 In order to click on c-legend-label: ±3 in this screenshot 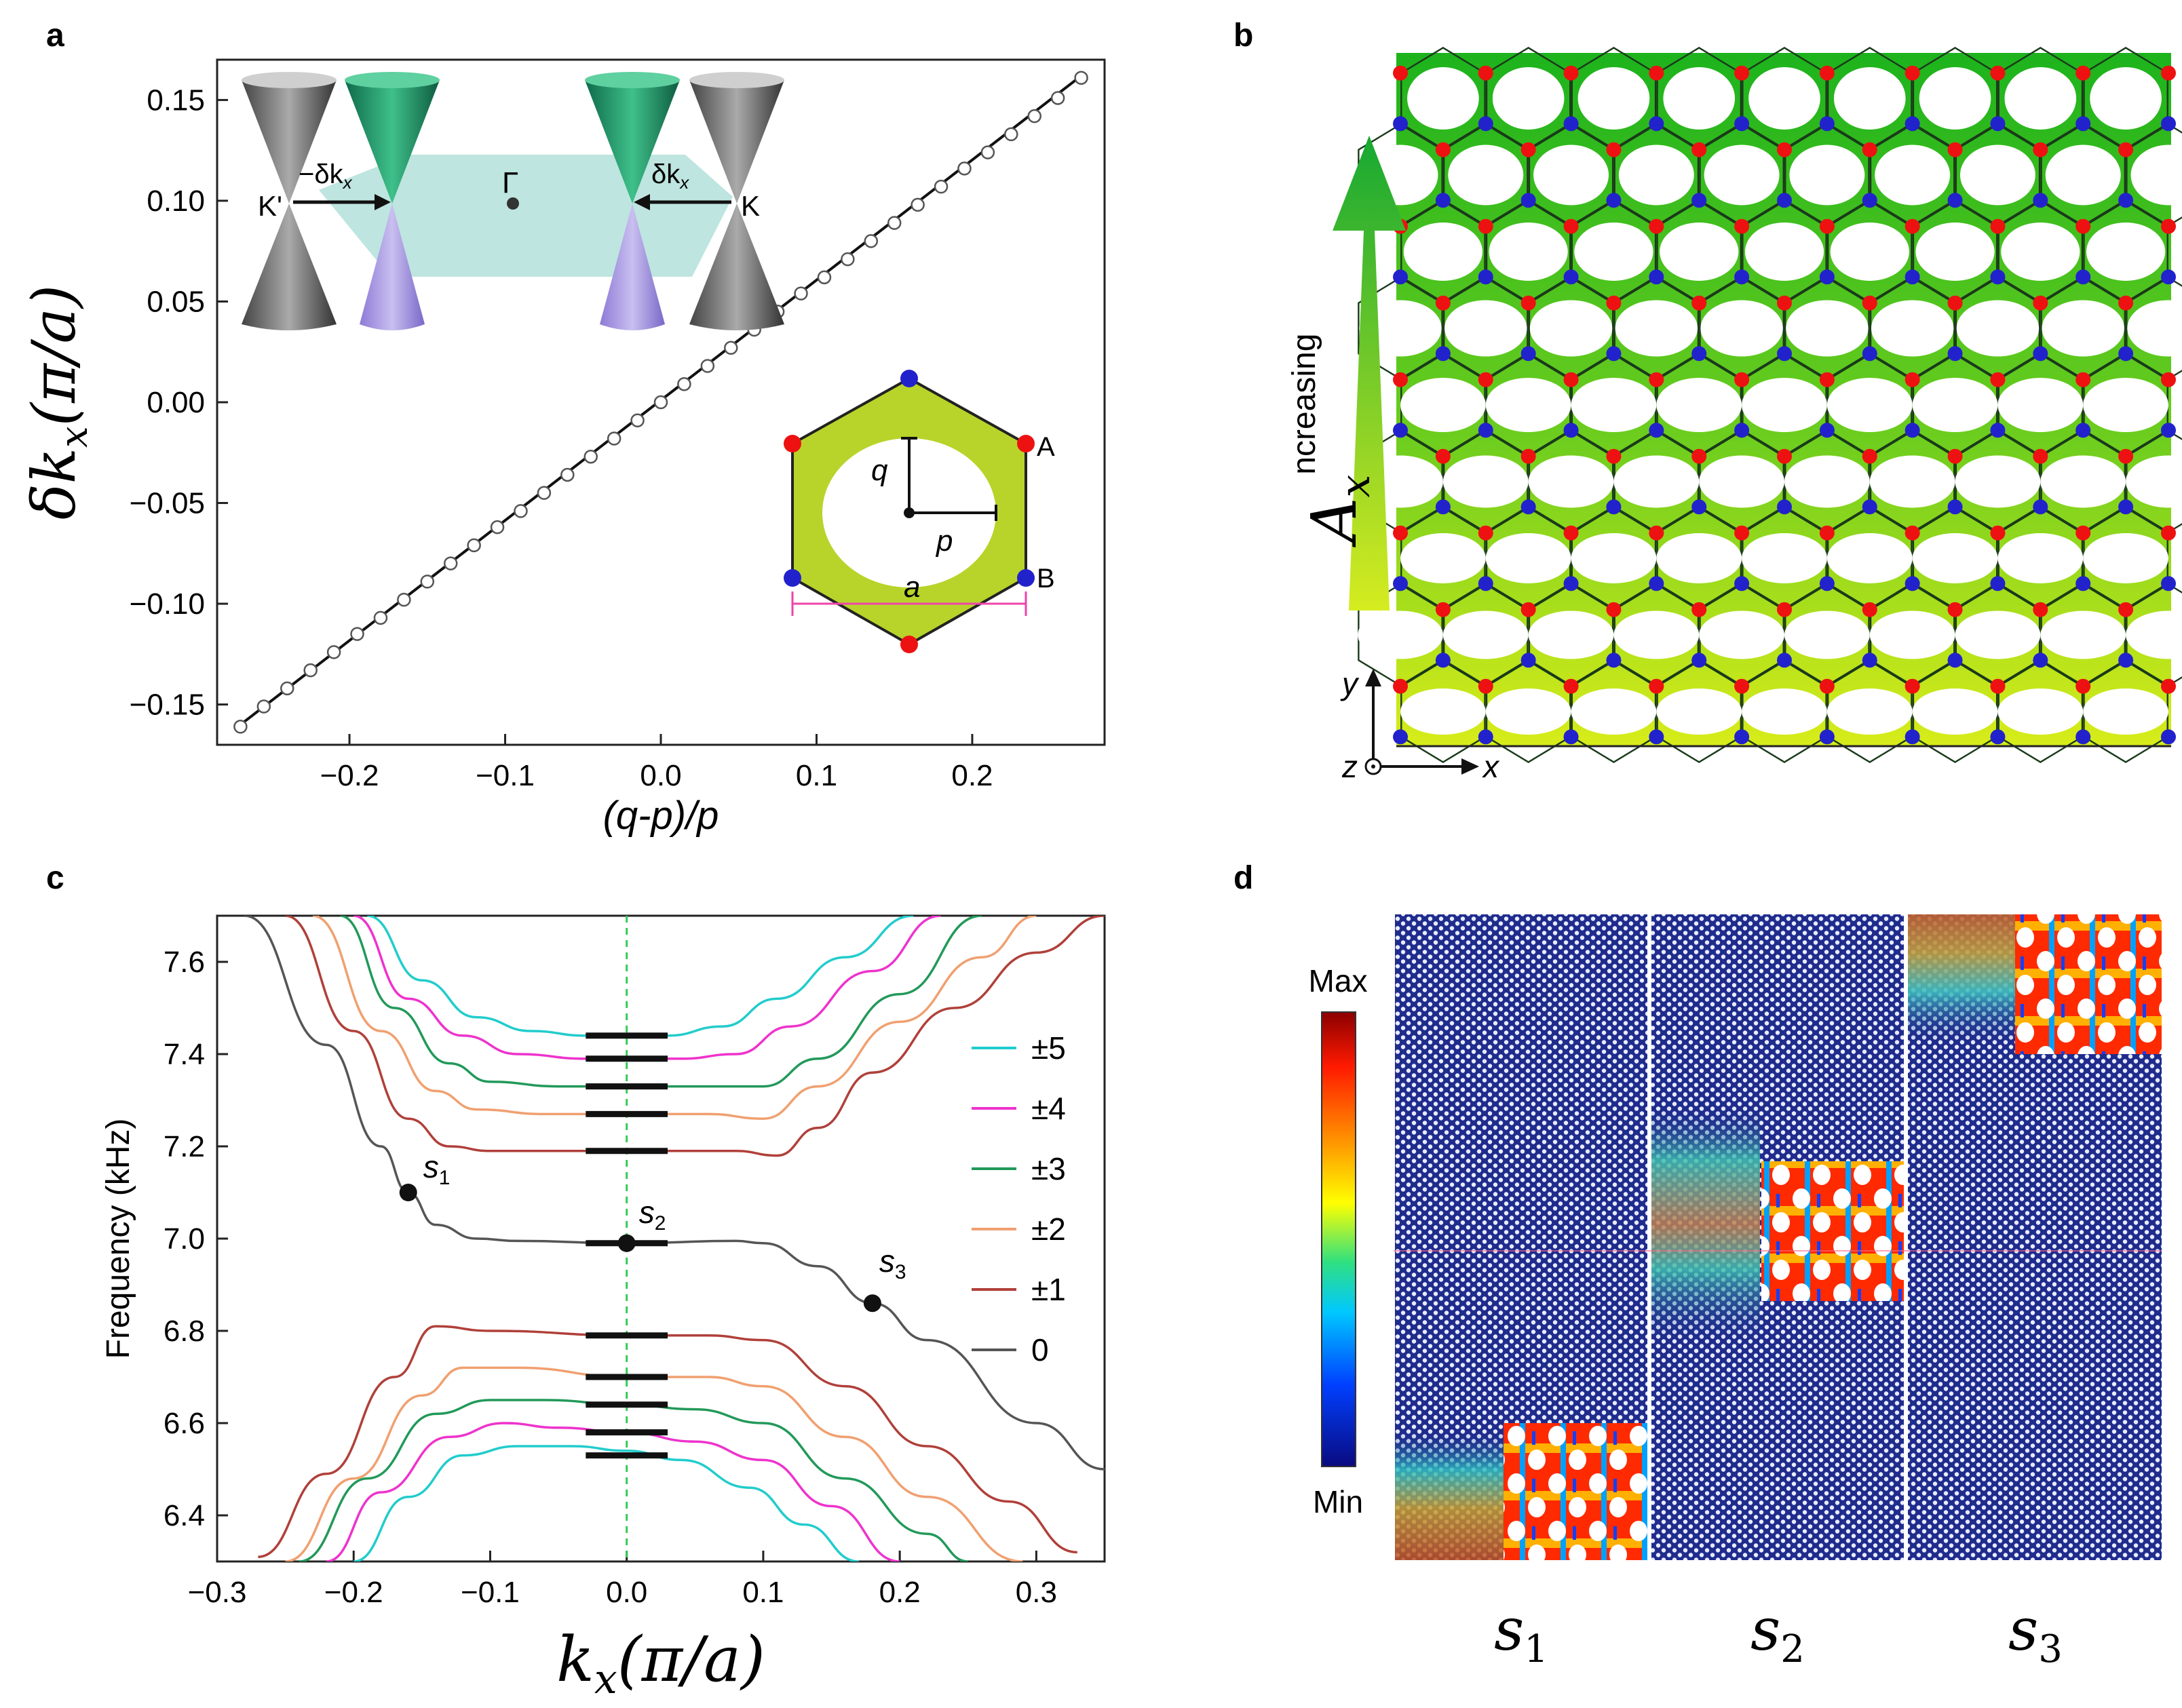, I will do `click(1048, 1168)`.